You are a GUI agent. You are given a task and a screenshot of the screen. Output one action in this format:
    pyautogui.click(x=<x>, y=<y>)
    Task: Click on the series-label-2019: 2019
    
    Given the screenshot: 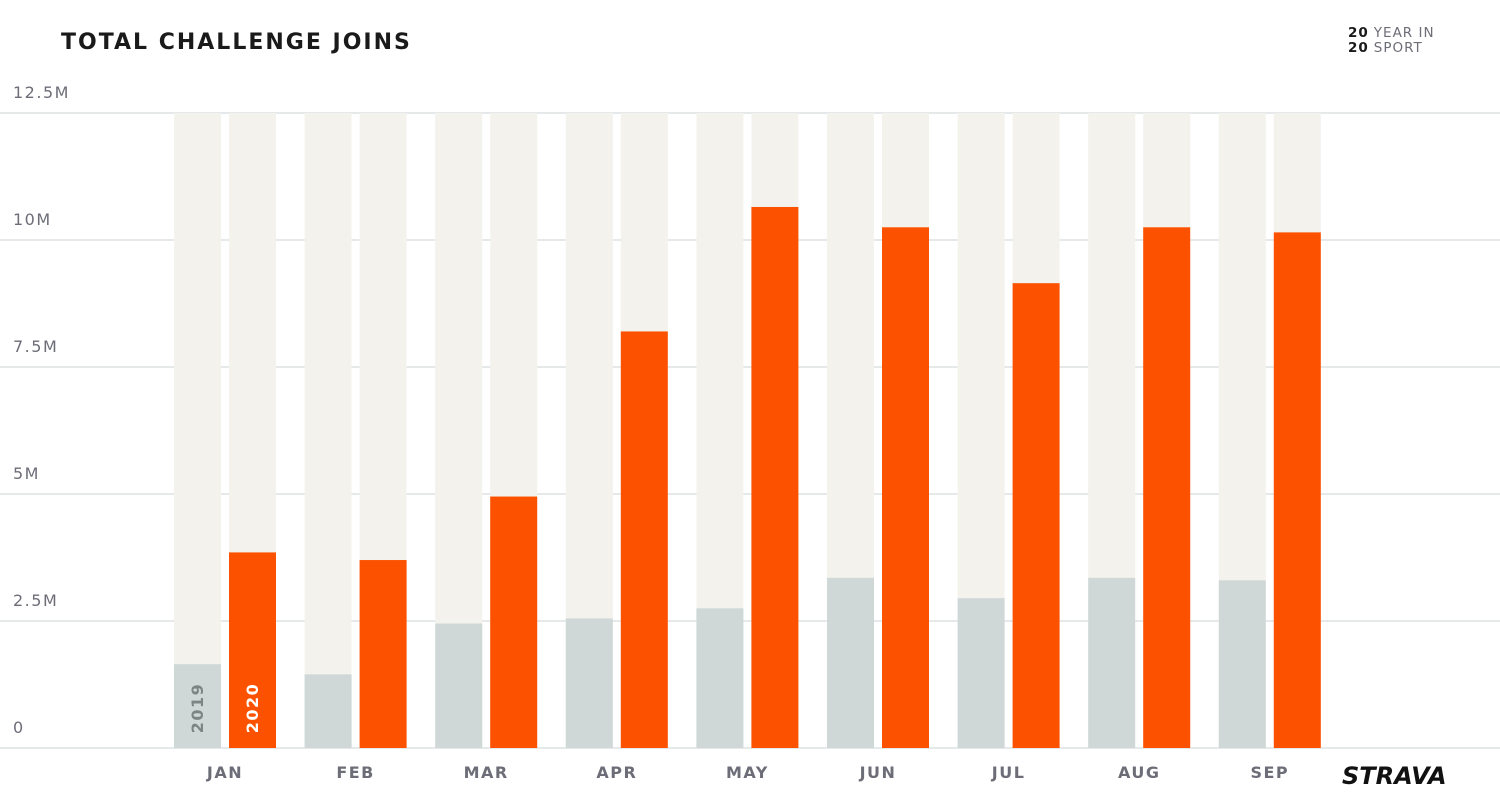 What is the action you would take?
    pyautogui.click(x=197, y=708)
    